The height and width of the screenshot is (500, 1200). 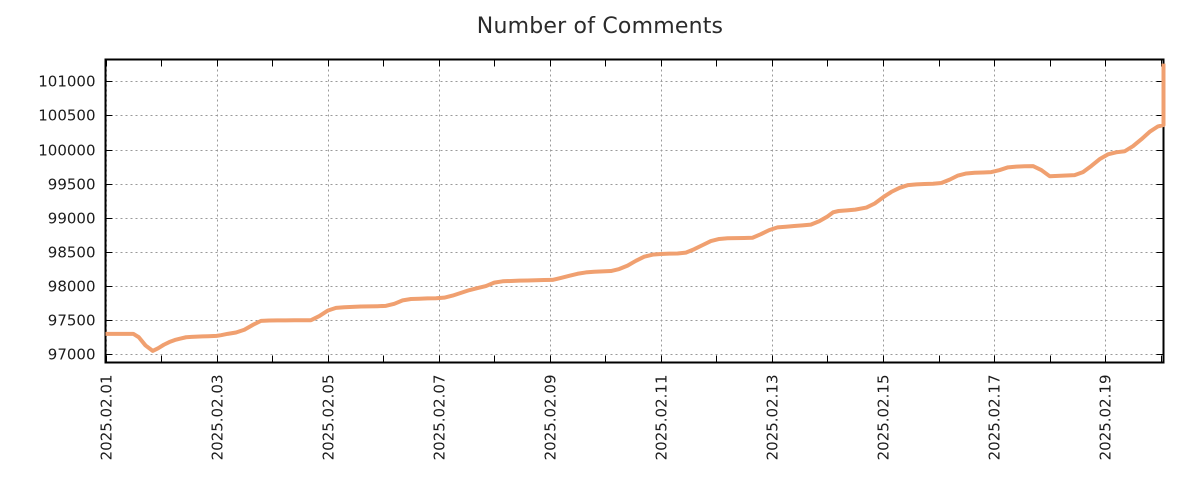 What do you see at coordinates (107, 418) in the screenshot?
I see `x-axis-tick-label: 2025.02.01` at bounding box center [107, 418].